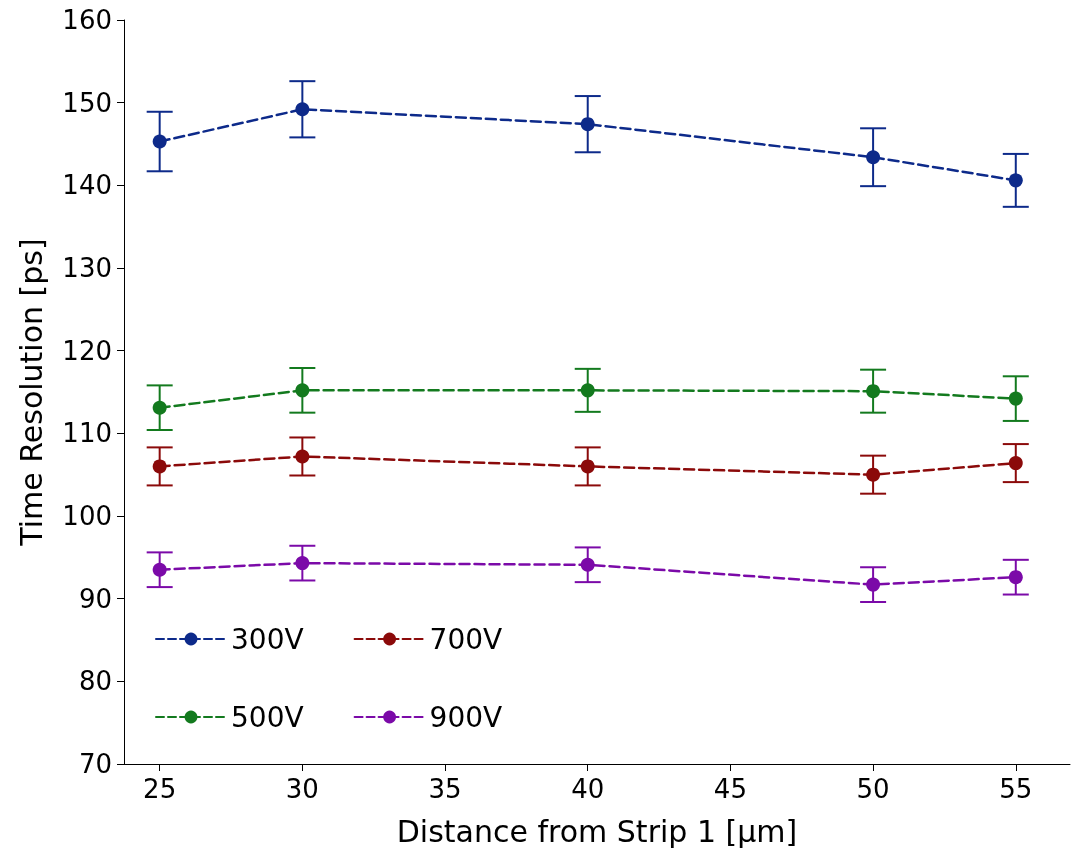 This screenshot has height=851, width=1071. I want to click on y-tick-label: 80, so click(95, 681).